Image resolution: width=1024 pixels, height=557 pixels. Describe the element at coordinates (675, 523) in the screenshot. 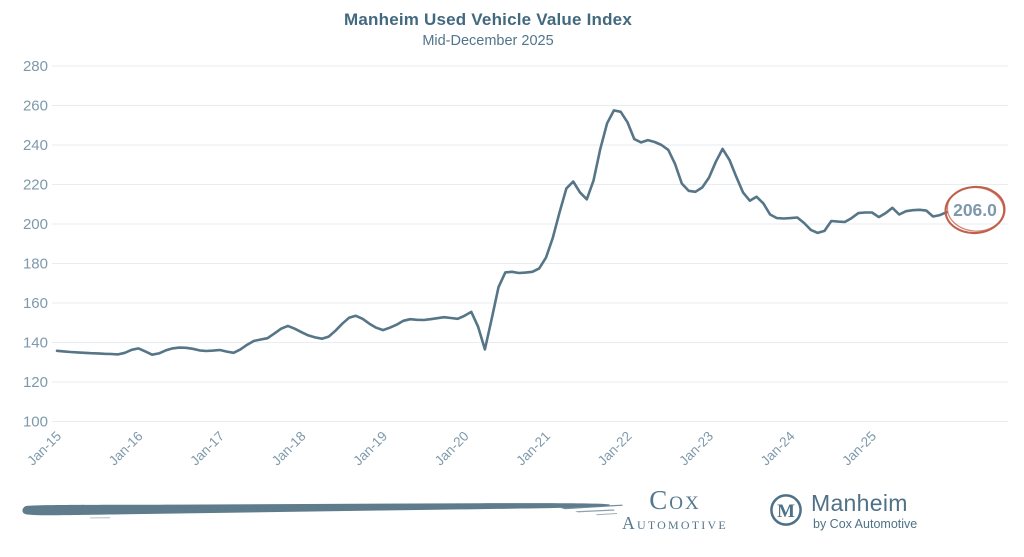

I see `cox-logo-automotive: Automotive` at that location.